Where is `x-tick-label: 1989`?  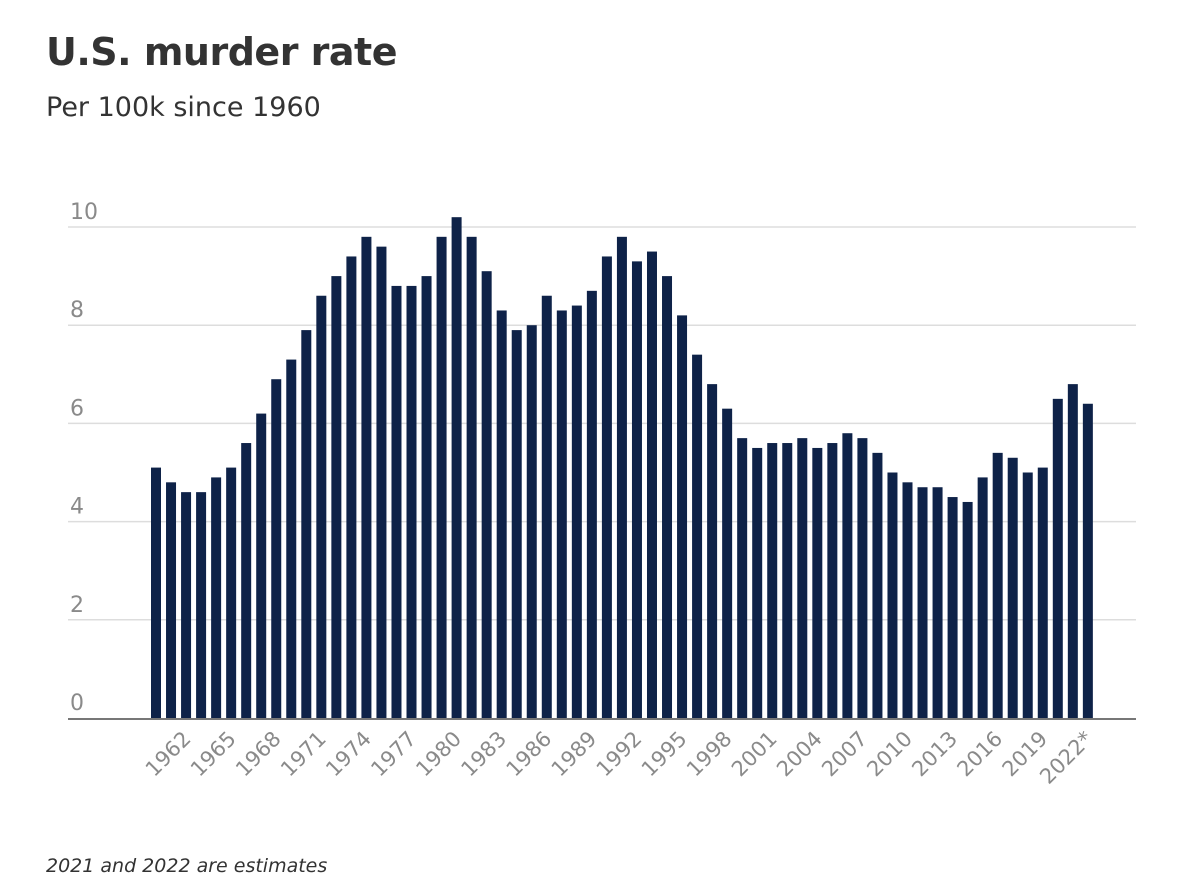
x-tick-label: 1989 is located at coordinates (574, 754).